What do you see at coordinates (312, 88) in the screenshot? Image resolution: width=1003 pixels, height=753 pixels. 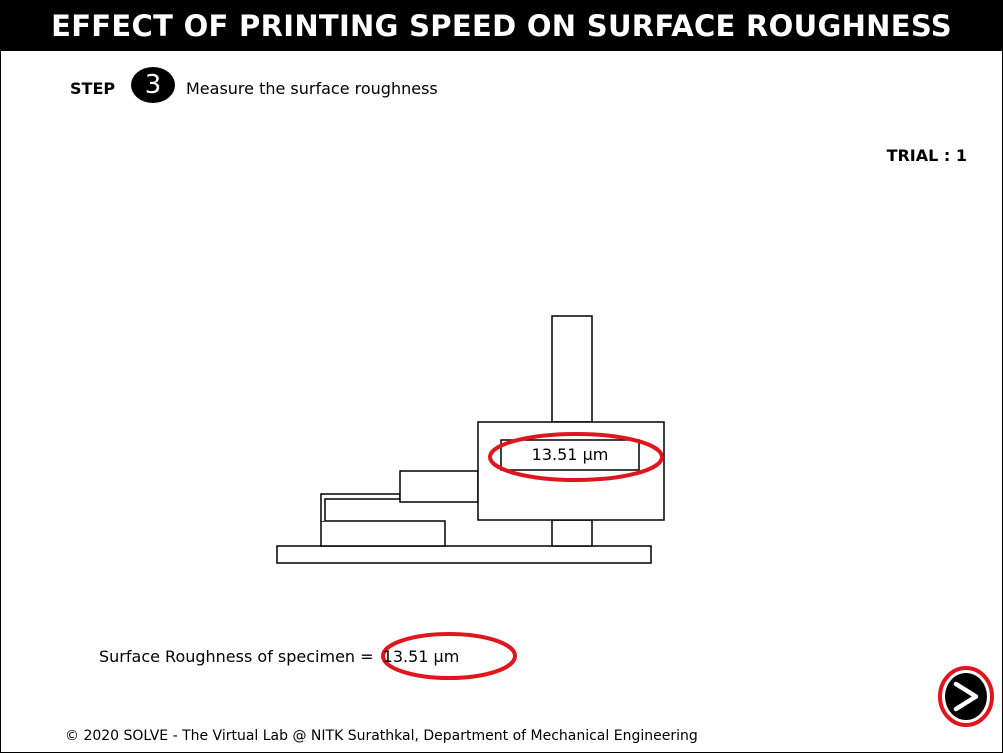 I see `step-instruction: Measure the surface roughness` at bounding box center [312, 88].